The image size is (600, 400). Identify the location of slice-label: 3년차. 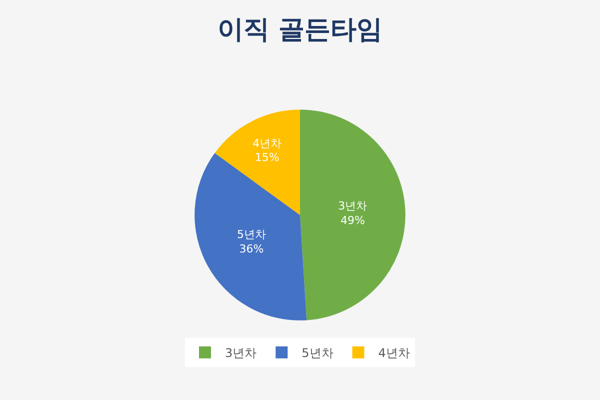
(353, 206).